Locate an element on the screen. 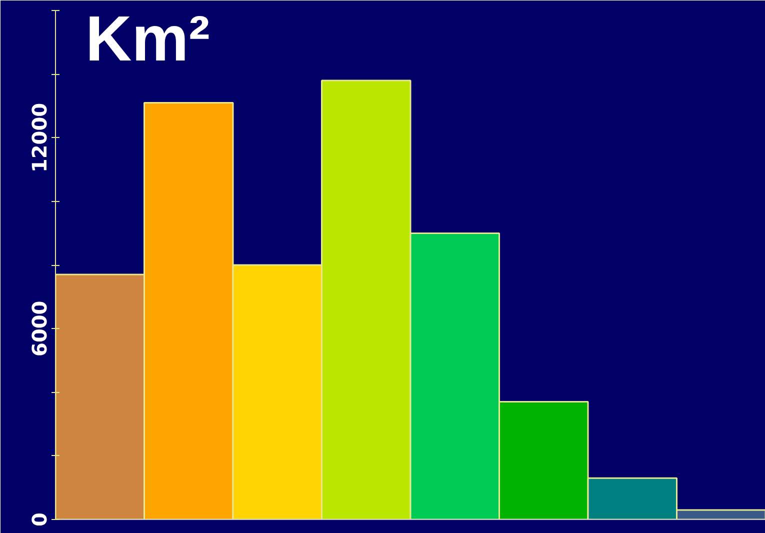  y-tick-label: 0 is located at coordinates (40, 519).